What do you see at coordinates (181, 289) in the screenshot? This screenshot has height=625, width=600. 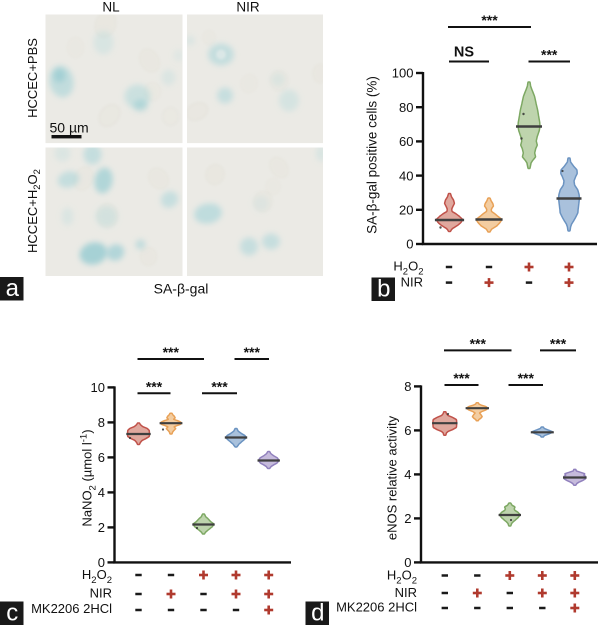 I see `svg-text: SA-β-gal` at bounding box center [181, 289].